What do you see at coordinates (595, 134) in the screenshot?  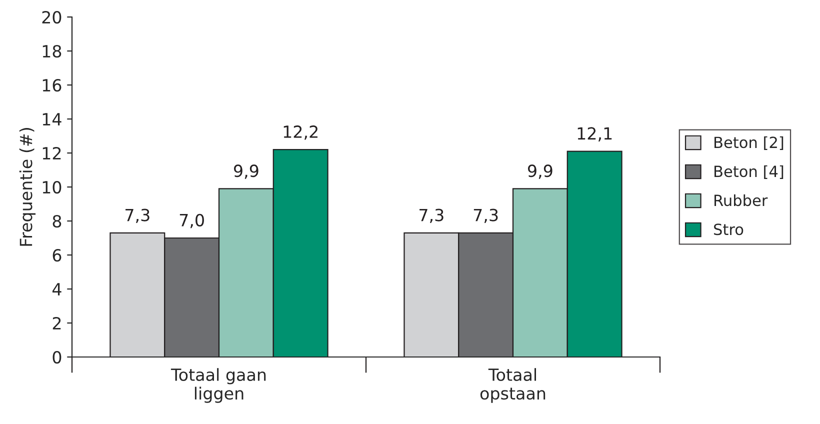 I see `data-label: 12,1` at bounding box center [595, 134].